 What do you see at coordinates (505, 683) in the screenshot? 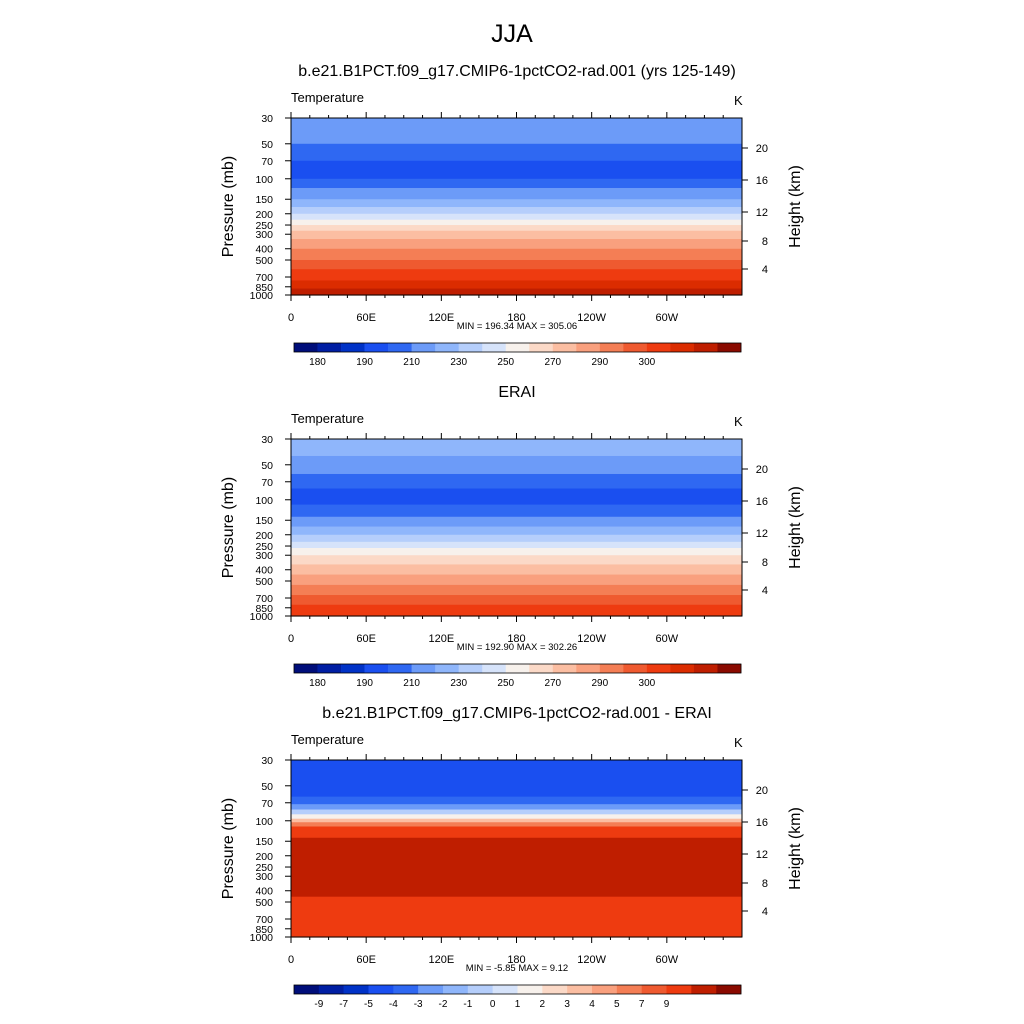
I see `chart-2-colorbar-label-250: 250` at bounding box center [505, 683].